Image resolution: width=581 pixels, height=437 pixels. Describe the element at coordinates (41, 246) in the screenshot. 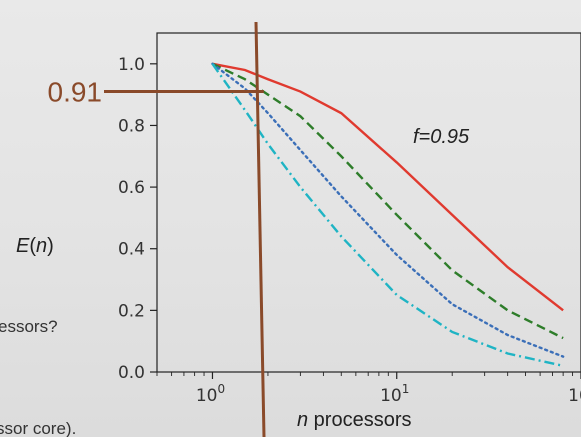

I see `y-axis-label-n: n` at that location.